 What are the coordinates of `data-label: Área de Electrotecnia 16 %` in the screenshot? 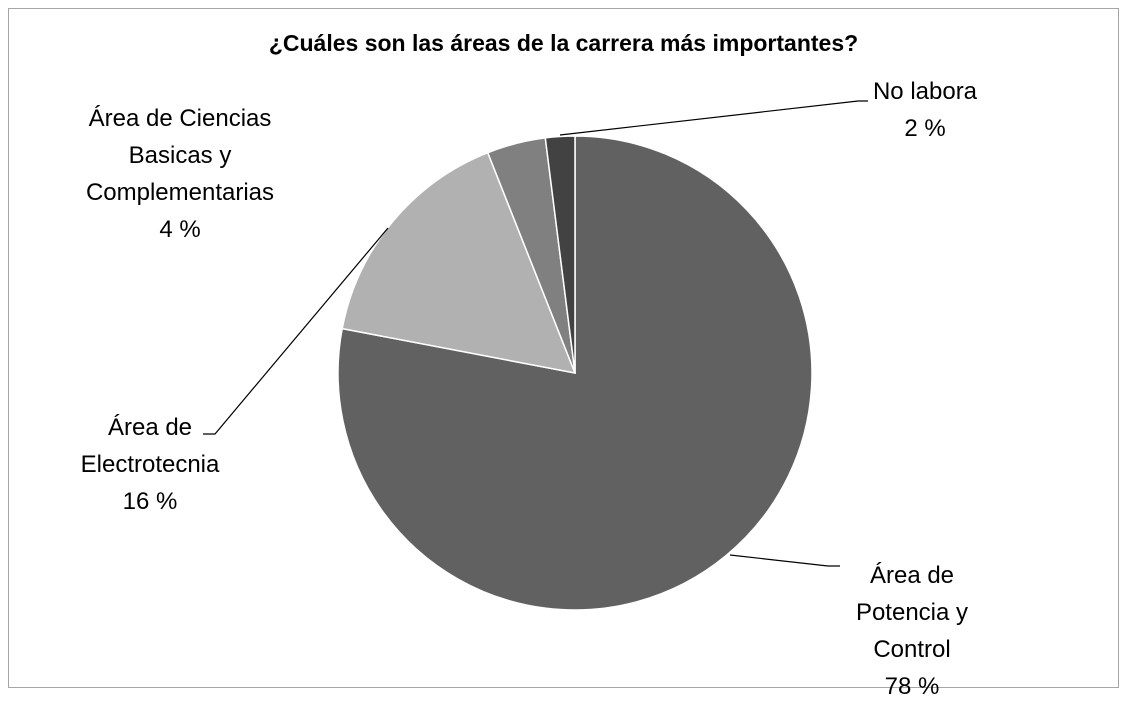 It's located at (150, 464).